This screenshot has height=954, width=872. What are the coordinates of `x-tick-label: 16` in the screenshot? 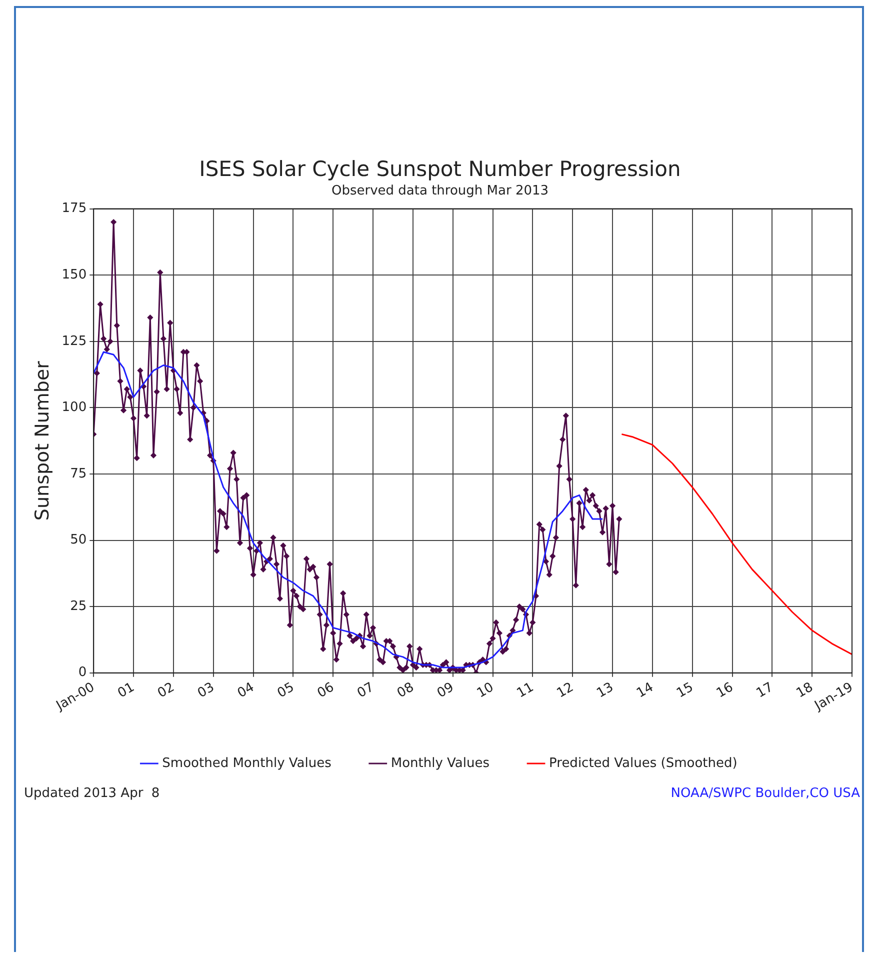 It's located at (725, 691).